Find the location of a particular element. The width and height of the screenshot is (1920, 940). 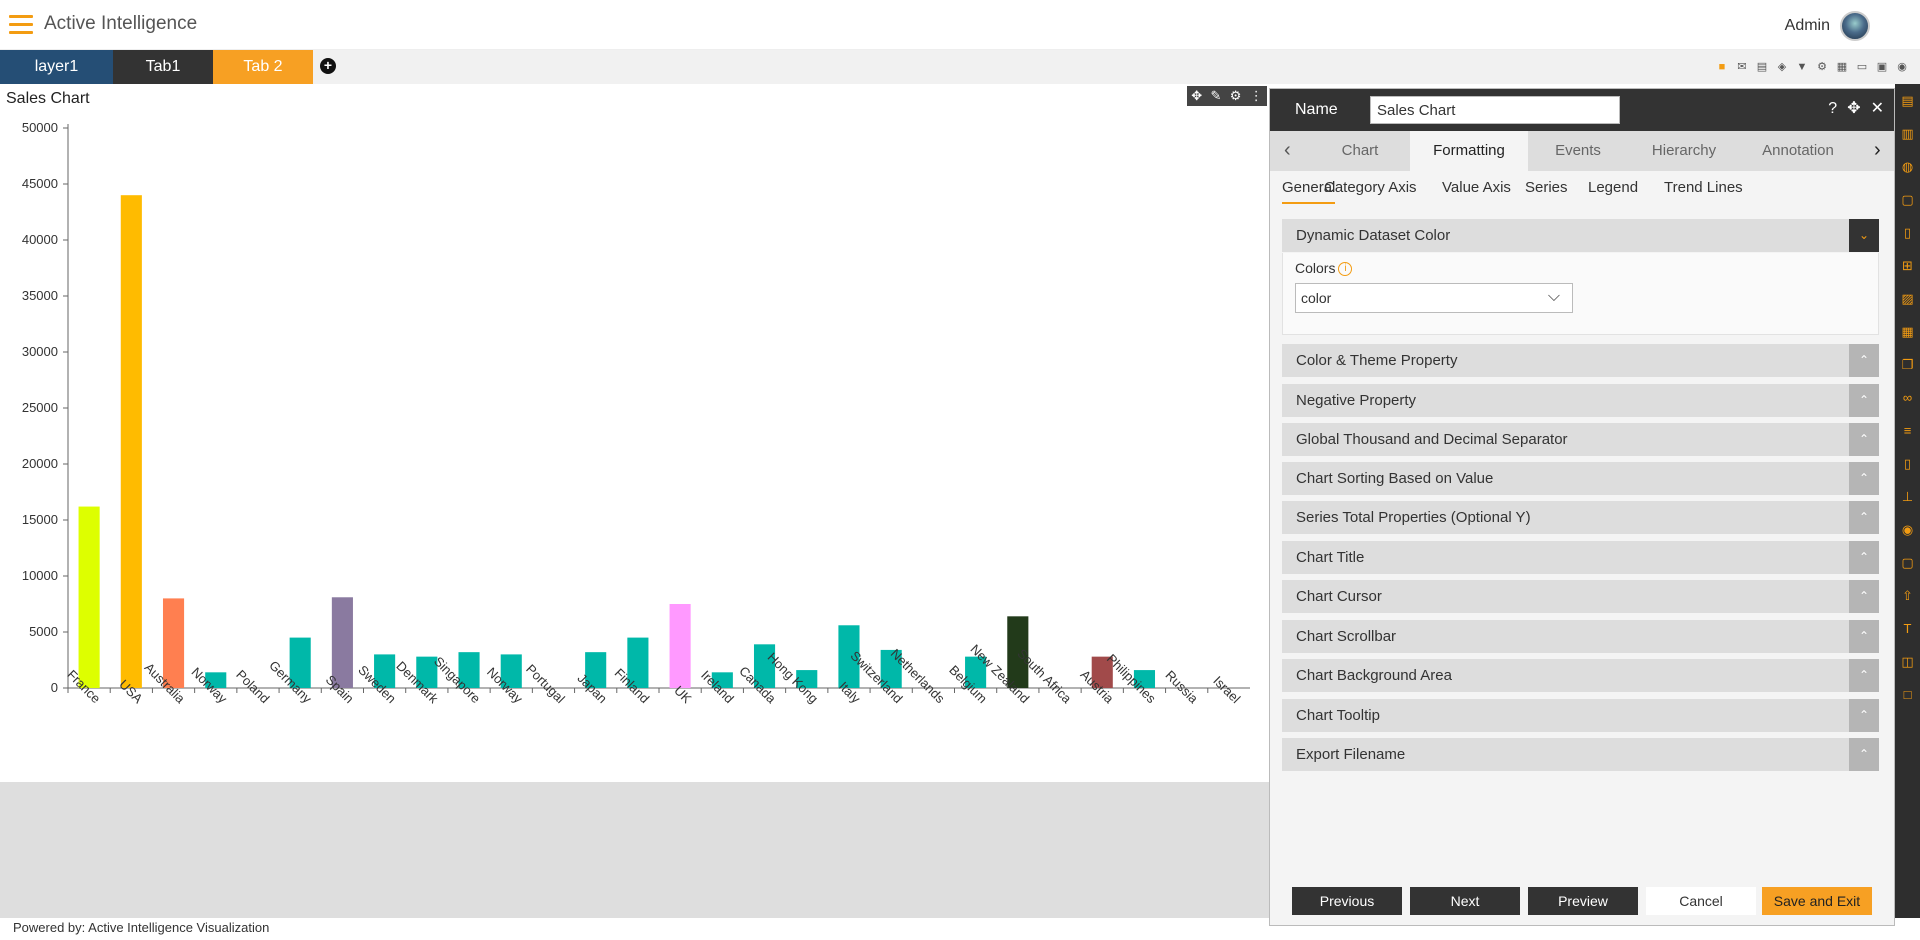

grid-icon: ▦ is located at coordinates (1907, 331).